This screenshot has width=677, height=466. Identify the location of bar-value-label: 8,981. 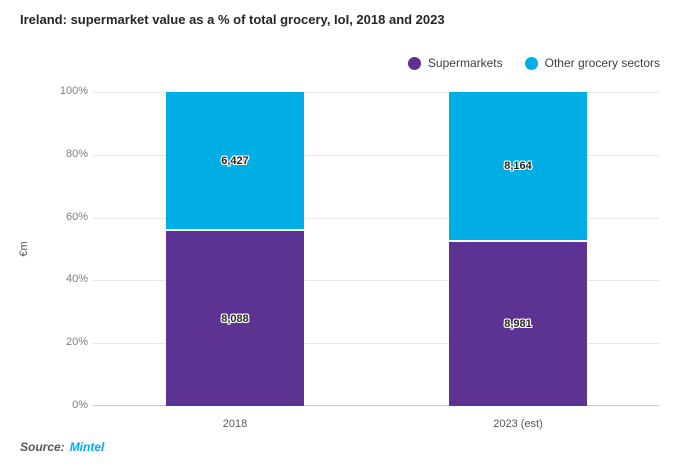
(518, 324).